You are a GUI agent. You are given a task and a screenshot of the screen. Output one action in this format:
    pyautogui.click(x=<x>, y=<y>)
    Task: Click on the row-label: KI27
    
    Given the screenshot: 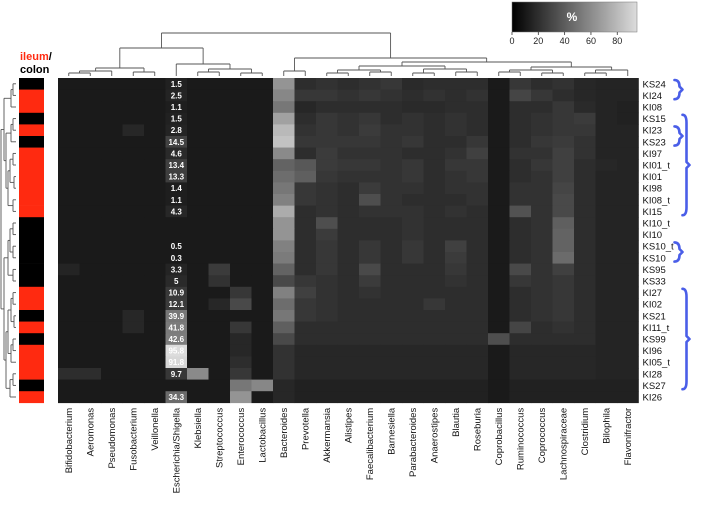 What is the action you would take?
    pyautogui.click(x=653, y=293)
    